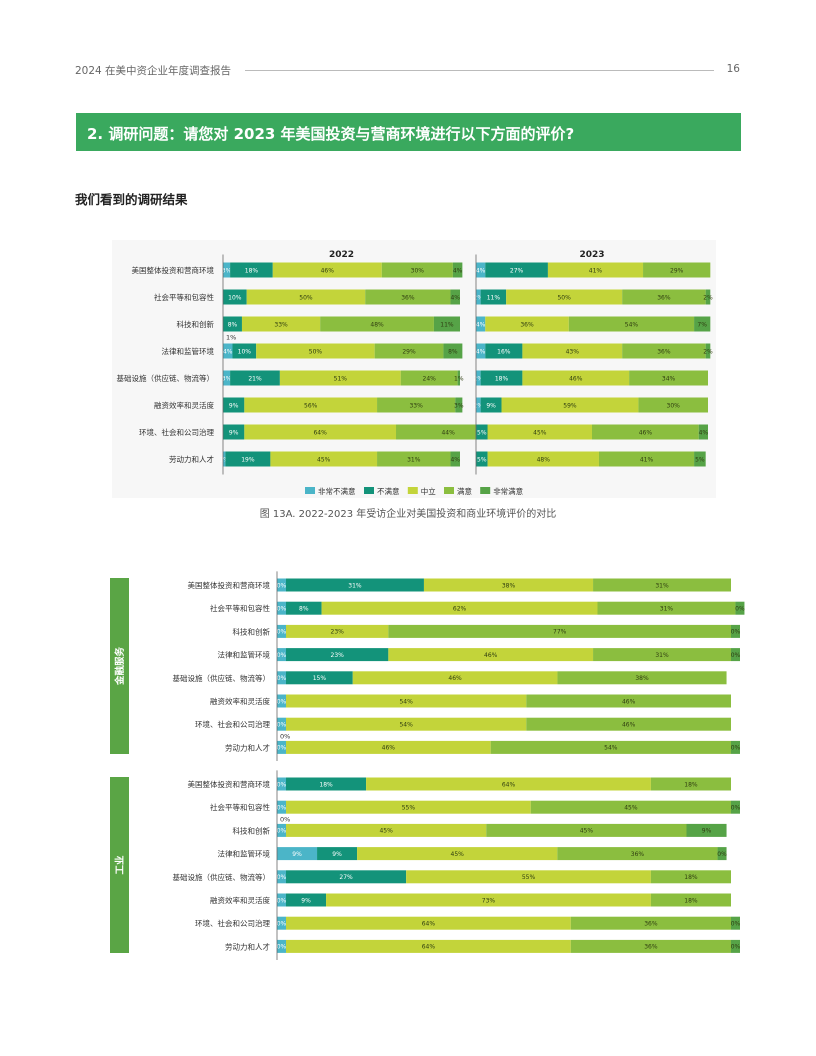  Describe the element at coordinates (448, 432) in the screenshot. I see `data-label: 44%` at that location.